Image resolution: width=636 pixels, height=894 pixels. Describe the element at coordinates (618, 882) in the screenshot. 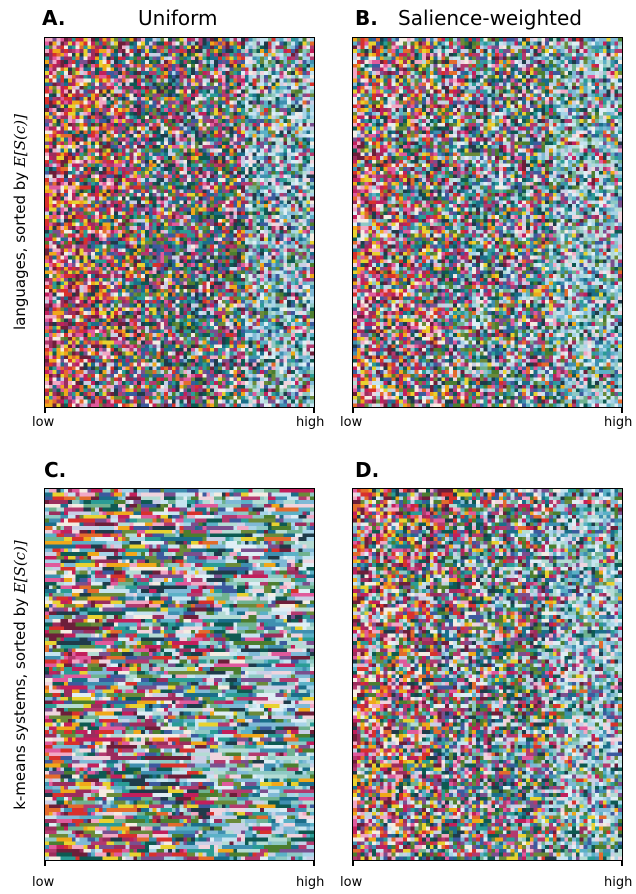

I see `x-tick-label-high-d: high` at that location.